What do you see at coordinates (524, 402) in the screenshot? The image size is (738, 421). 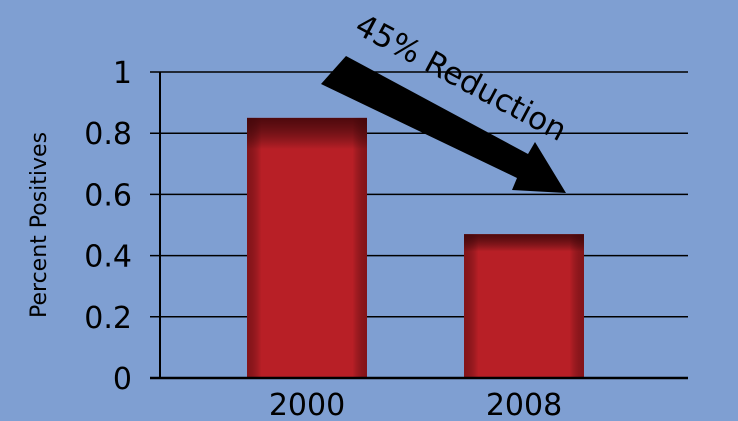 I see `x-tick-label: 2008` at bounding box center [524, 402].